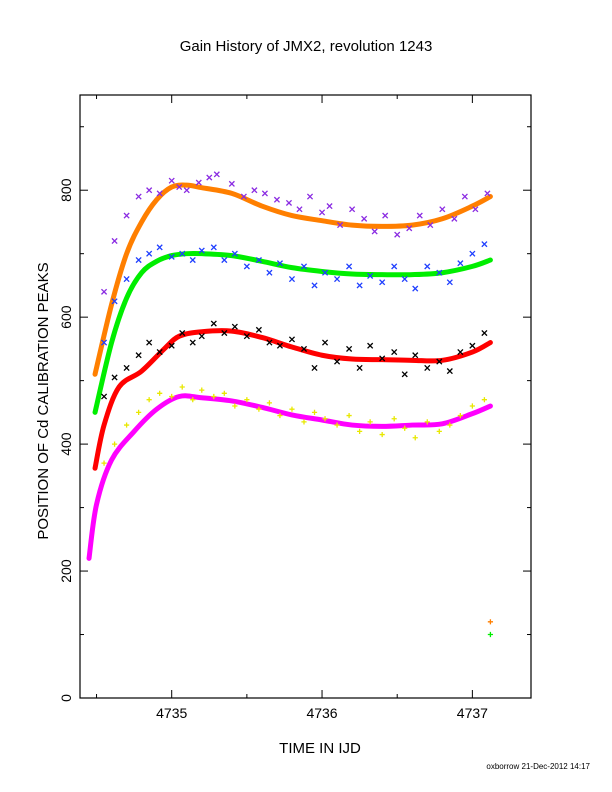 The image size is (612, 792). What do you see at coordinates (43, 400) in the screenshot?
I see `y-axis-label: POSITION OF Cd CALIBRATION PEAKS` at bounding box center [43, 400].